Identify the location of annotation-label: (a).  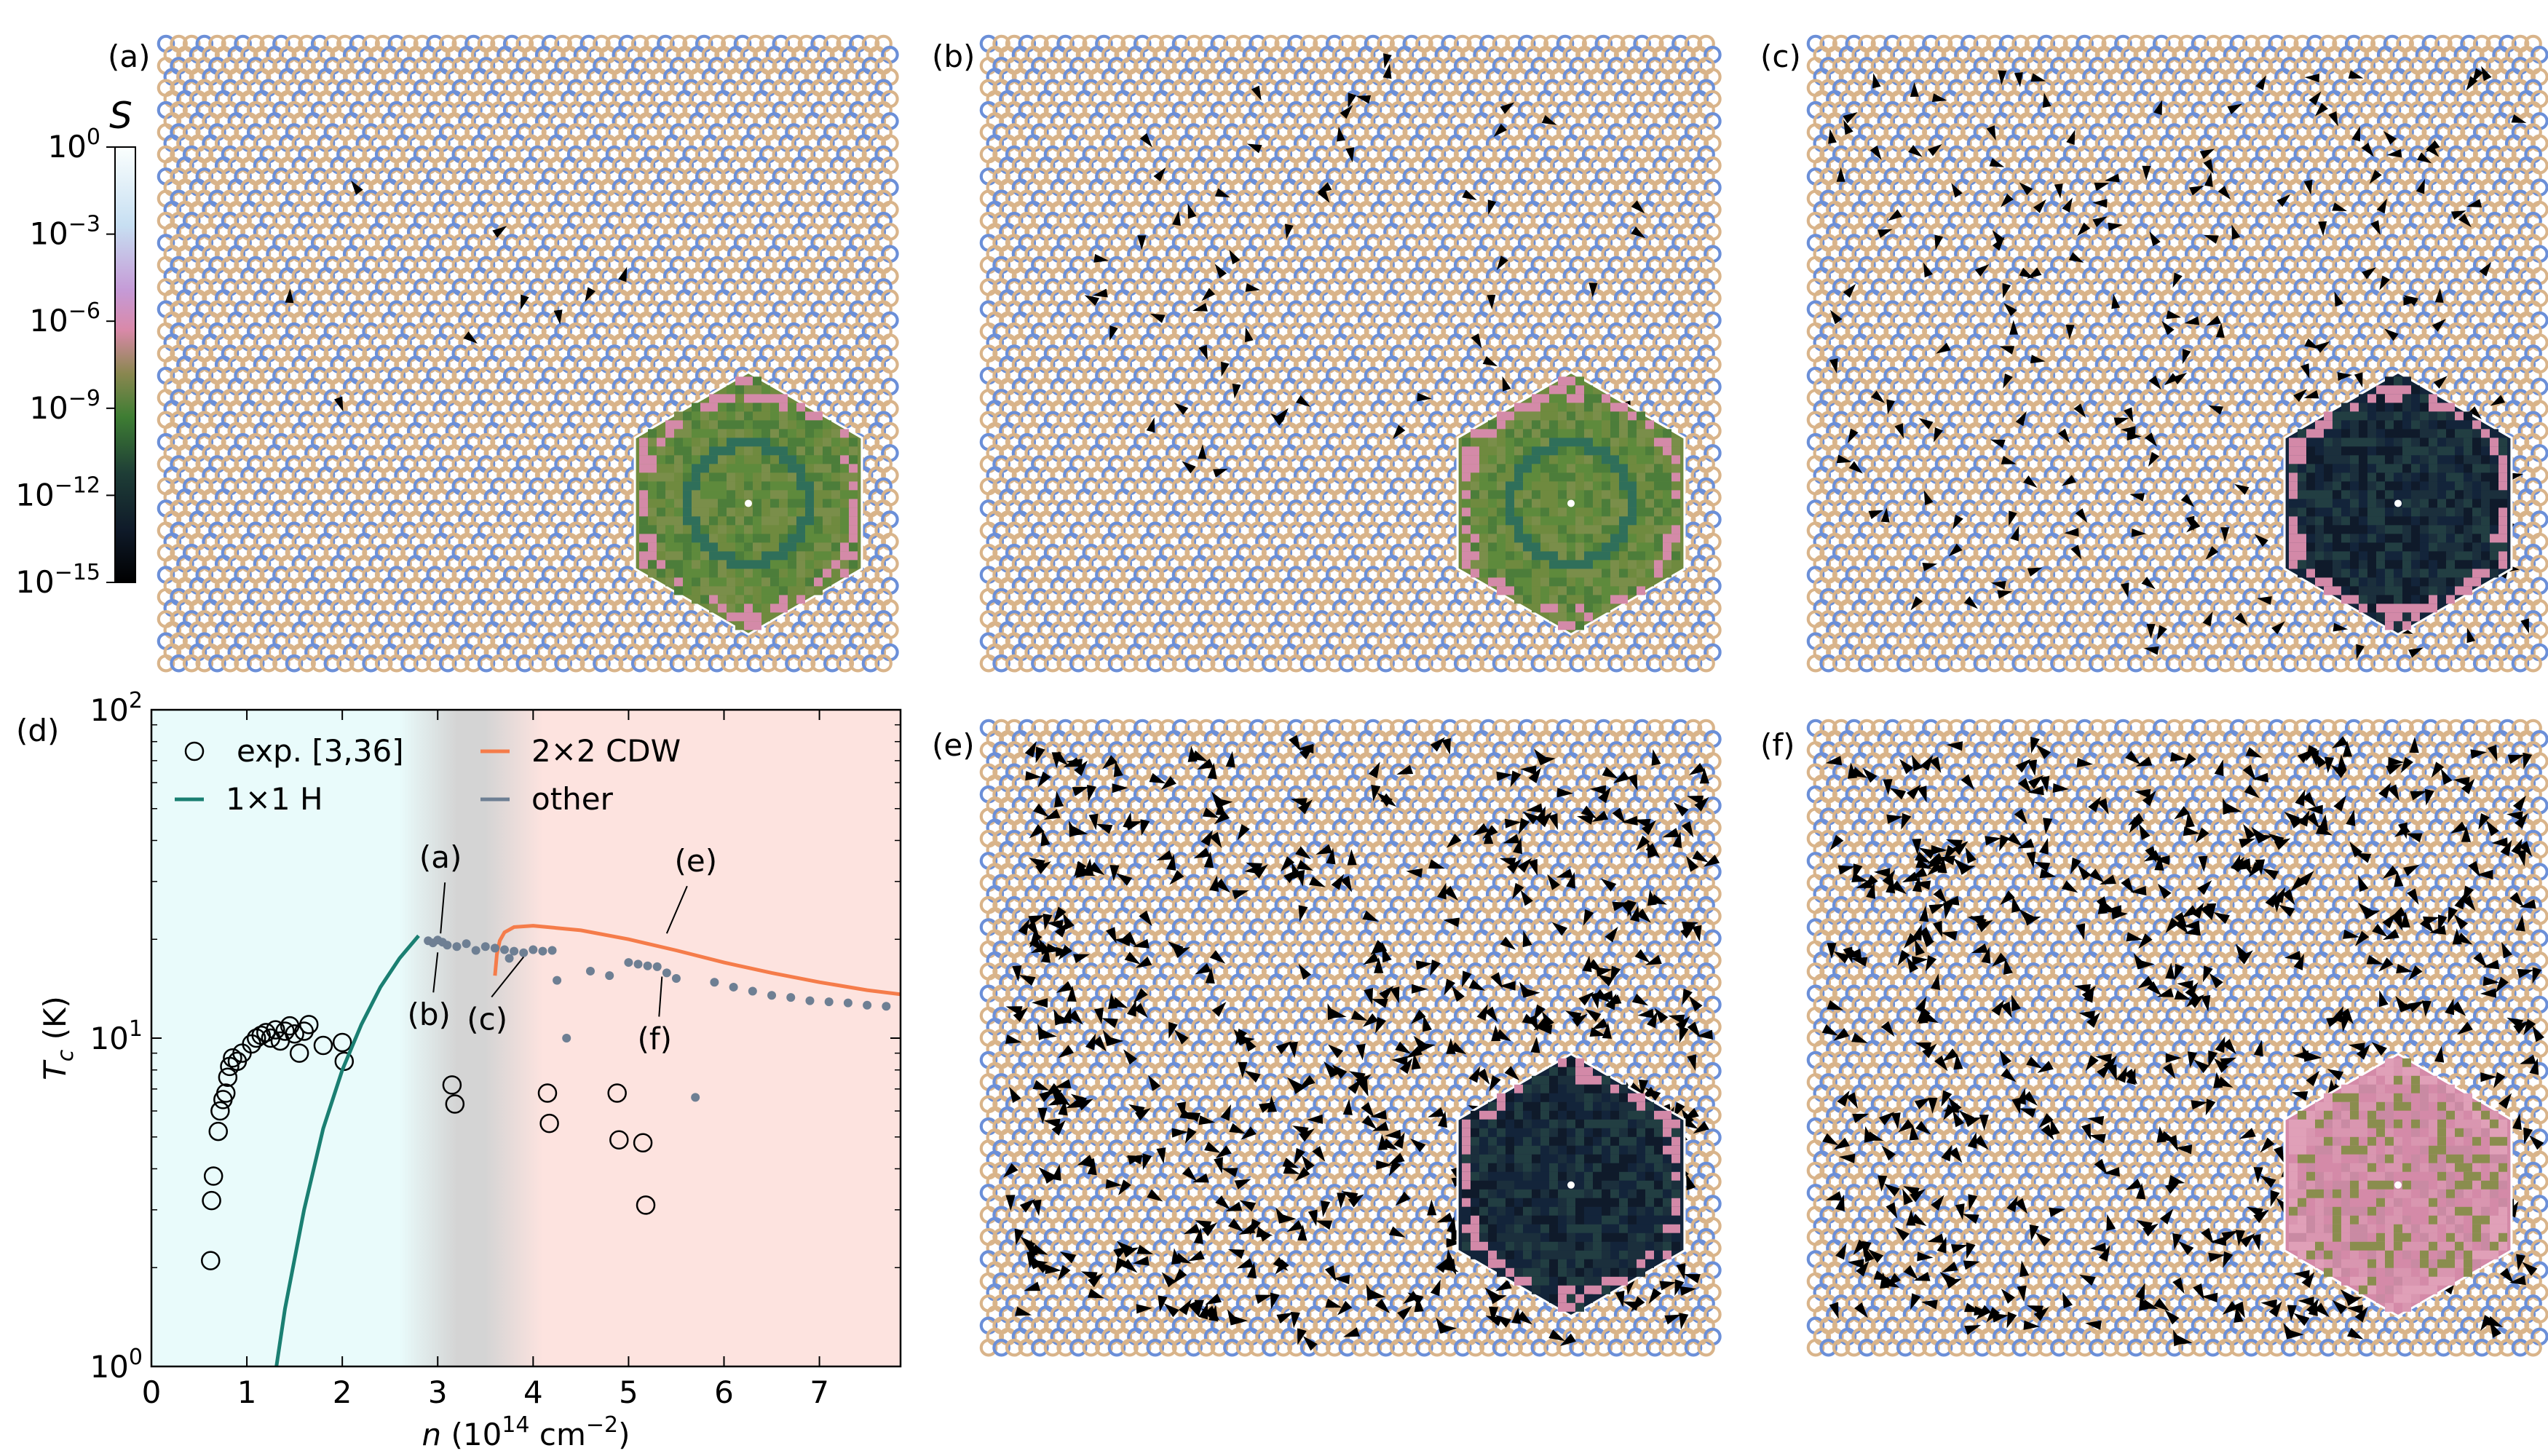
(440, 857).